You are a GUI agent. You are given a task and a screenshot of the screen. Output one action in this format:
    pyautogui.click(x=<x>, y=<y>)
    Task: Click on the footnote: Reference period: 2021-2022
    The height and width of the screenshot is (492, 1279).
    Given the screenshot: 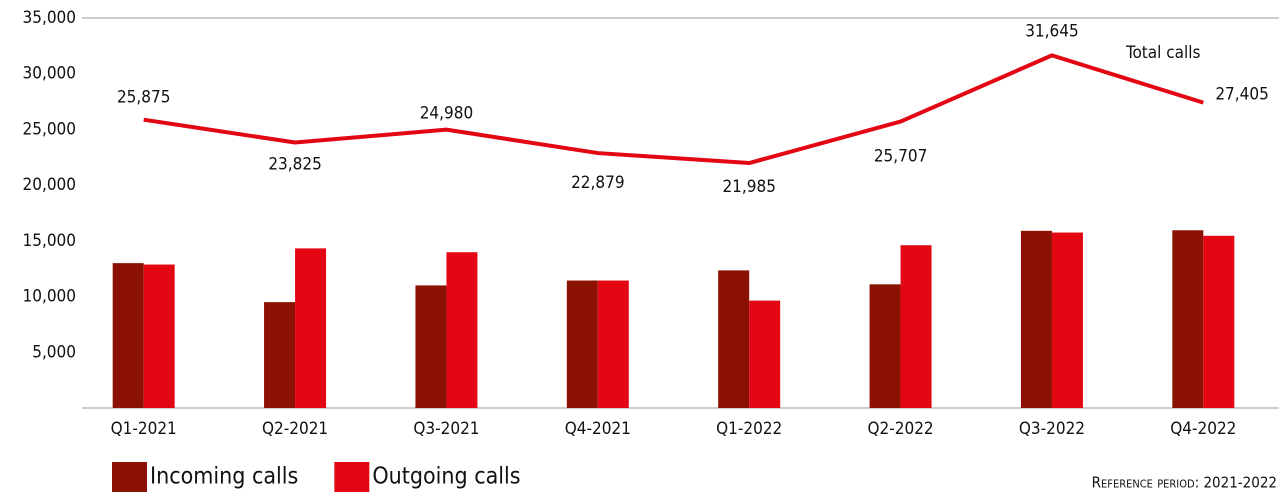 What is the action you would take?
    pyautogui.click(x=1184, y=483)
    